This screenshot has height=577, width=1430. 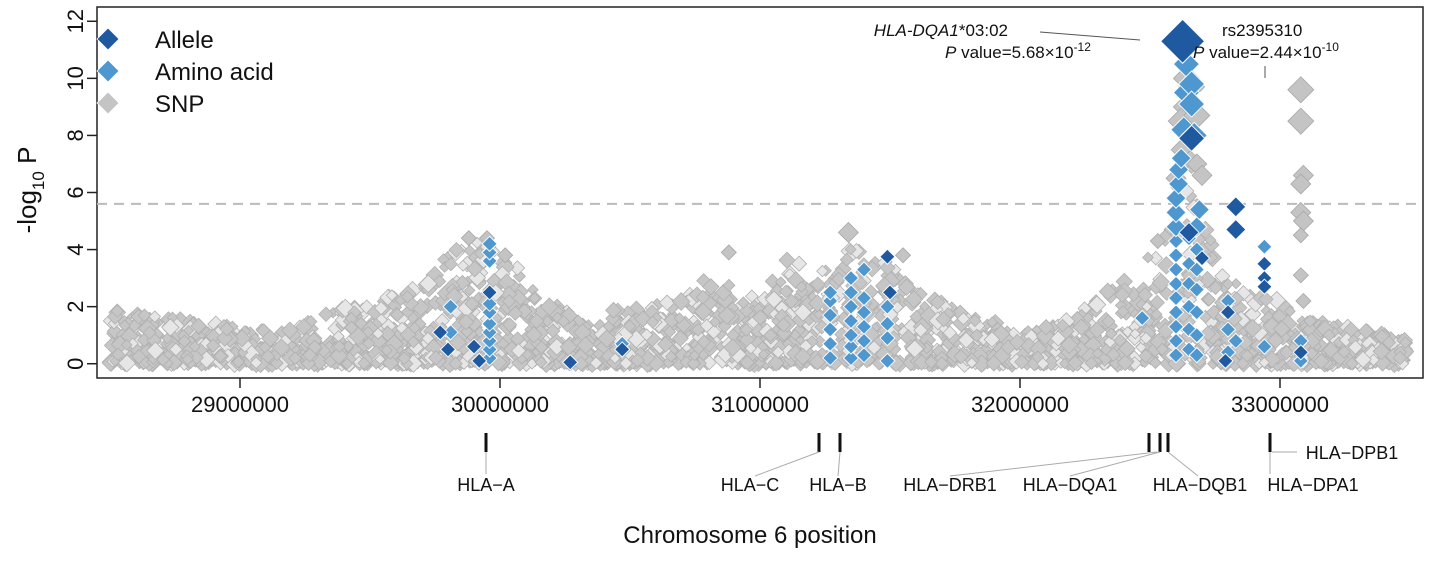 I want to click on gene-hla-dqa1-label: HLA−DQA1, so click(x=1070, y=485).